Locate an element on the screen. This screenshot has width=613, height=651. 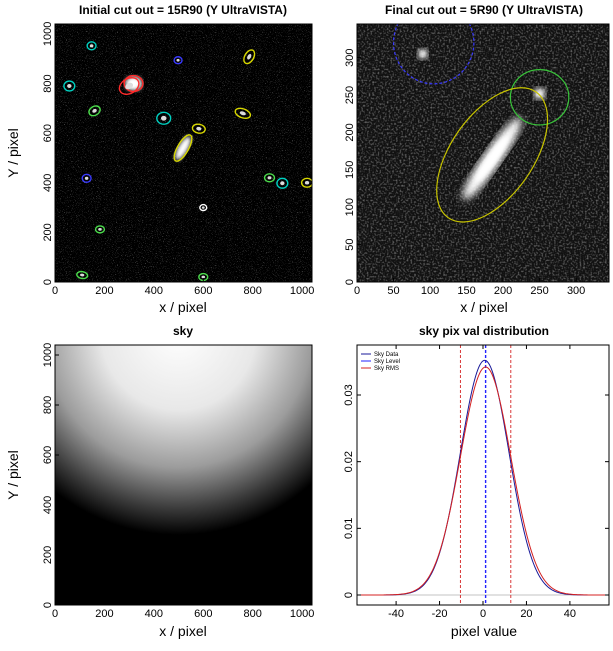
galaxy-core is located at coordinates (423, 54).